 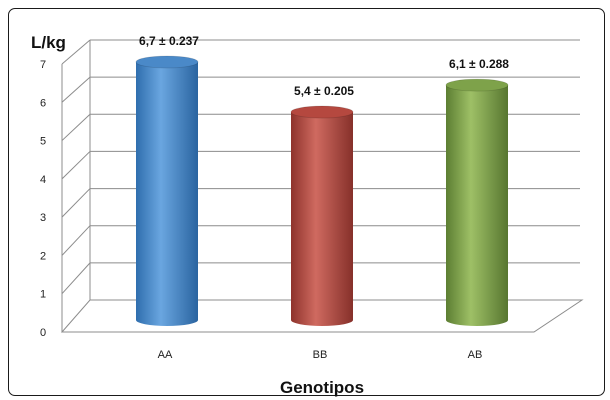 I want to click on bar-ab, so click(x=477, y=202).